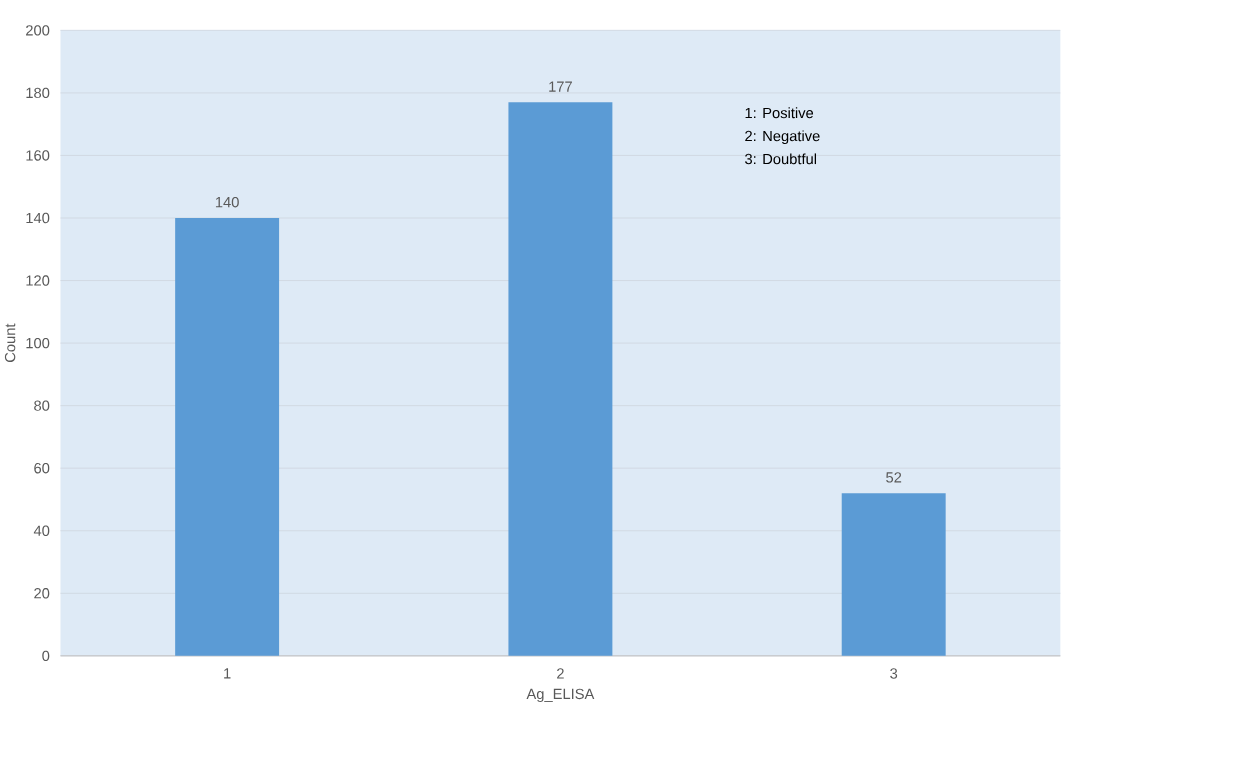  I want to click on y-tick-label: 100, so click(38, 343).